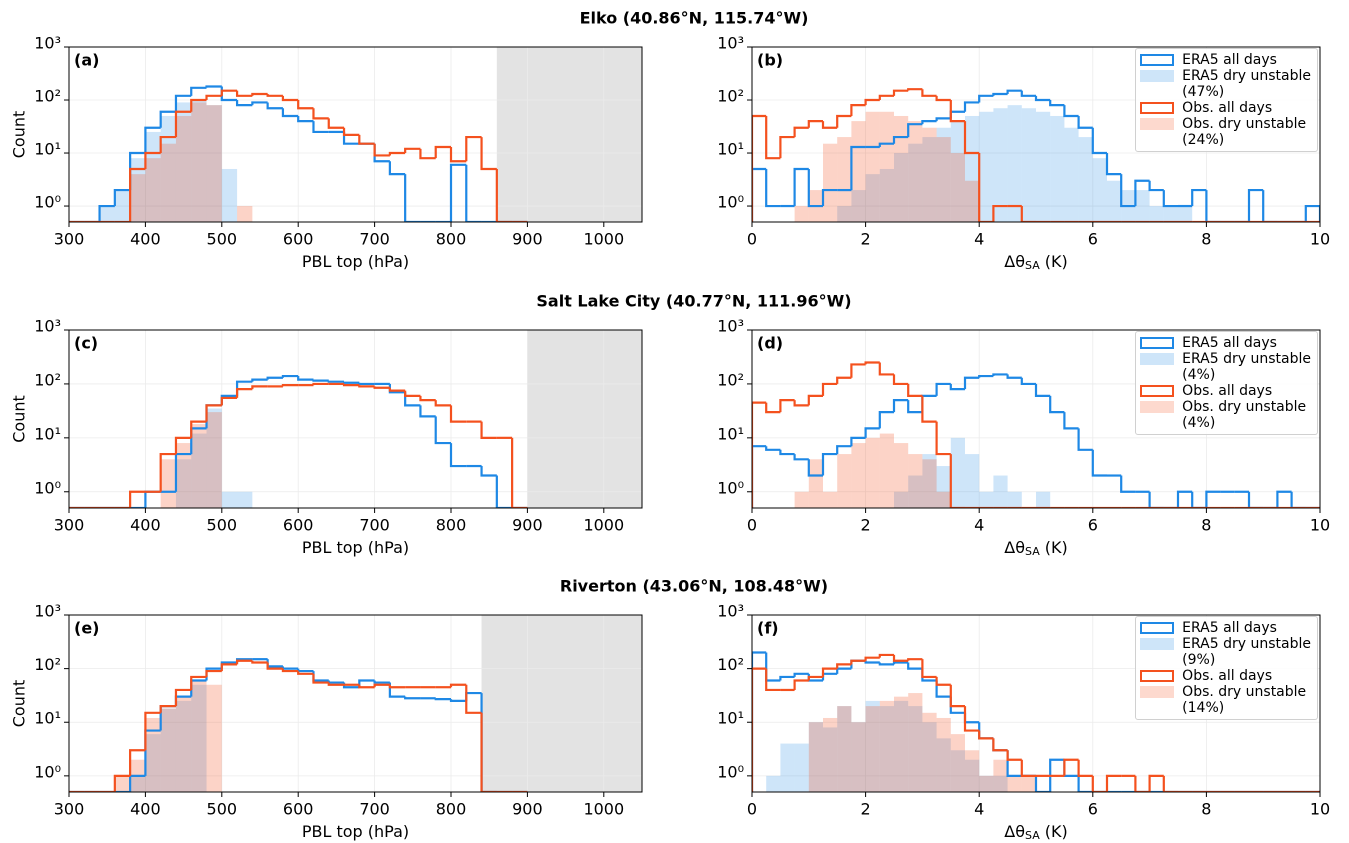 Image resolution: width=1349 pixels, height=843 pixels. Describe the element at coordinates (69, 239) in the screenshot. I see `x-tick-label: 300` at that location.